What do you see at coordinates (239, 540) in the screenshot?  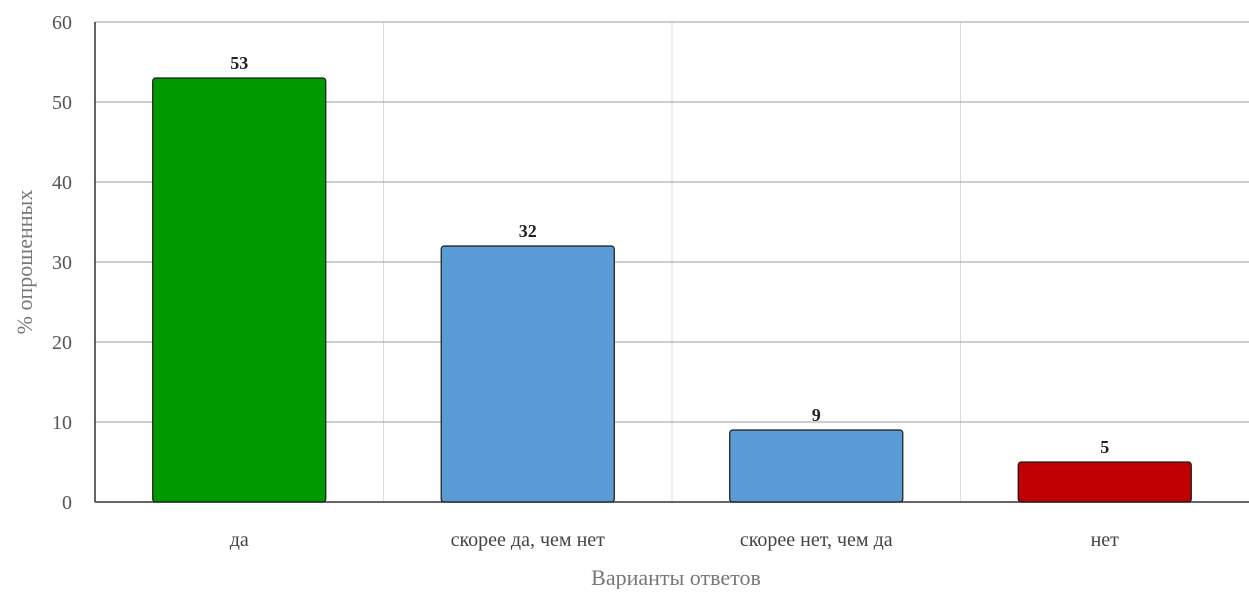 I see `x-category-label: да` at bounding box center [239, 540].